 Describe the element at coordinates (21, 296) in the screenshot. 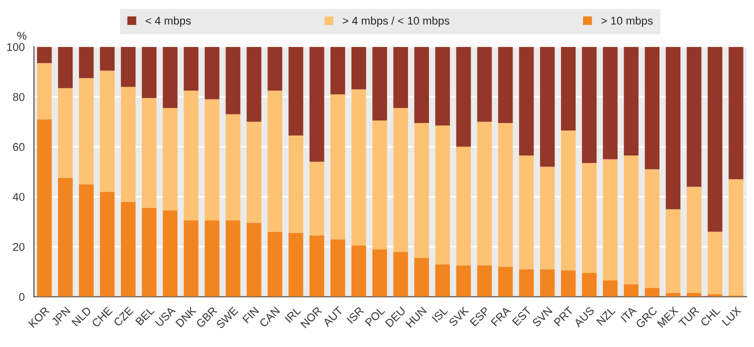

I see `y-tick-label: 0` at that location.